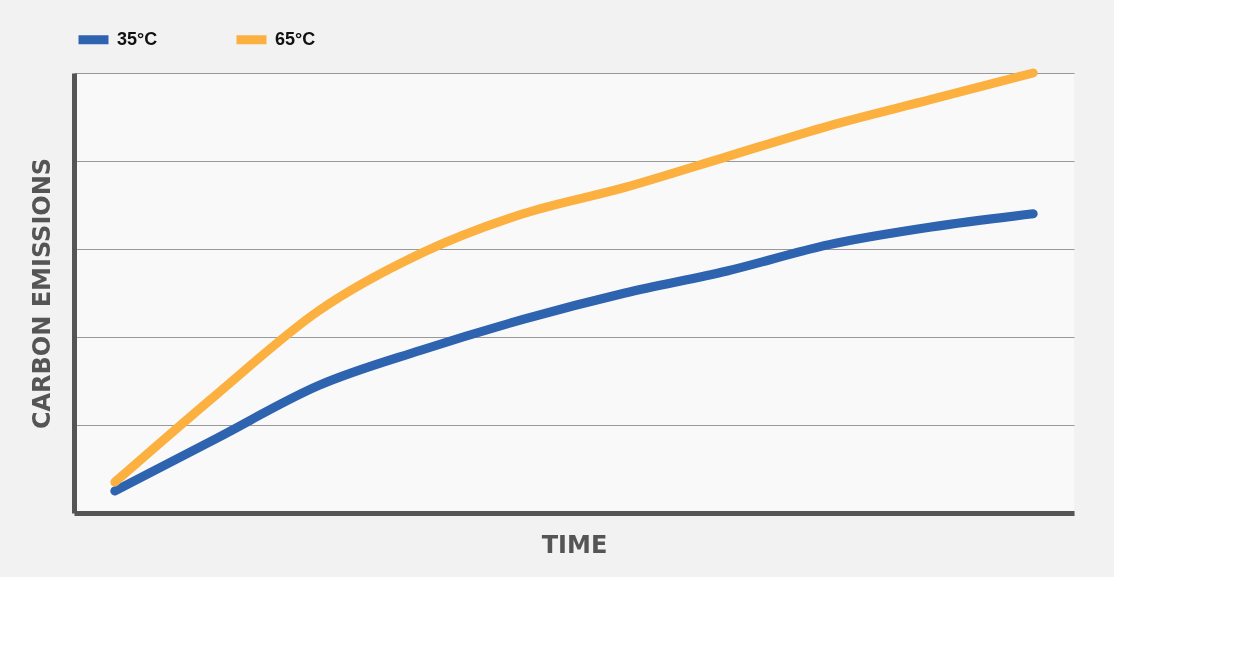 The height and width of the screenshot is (648, 1260). I want to click on legend-label: 35°C, so click(137, 38).